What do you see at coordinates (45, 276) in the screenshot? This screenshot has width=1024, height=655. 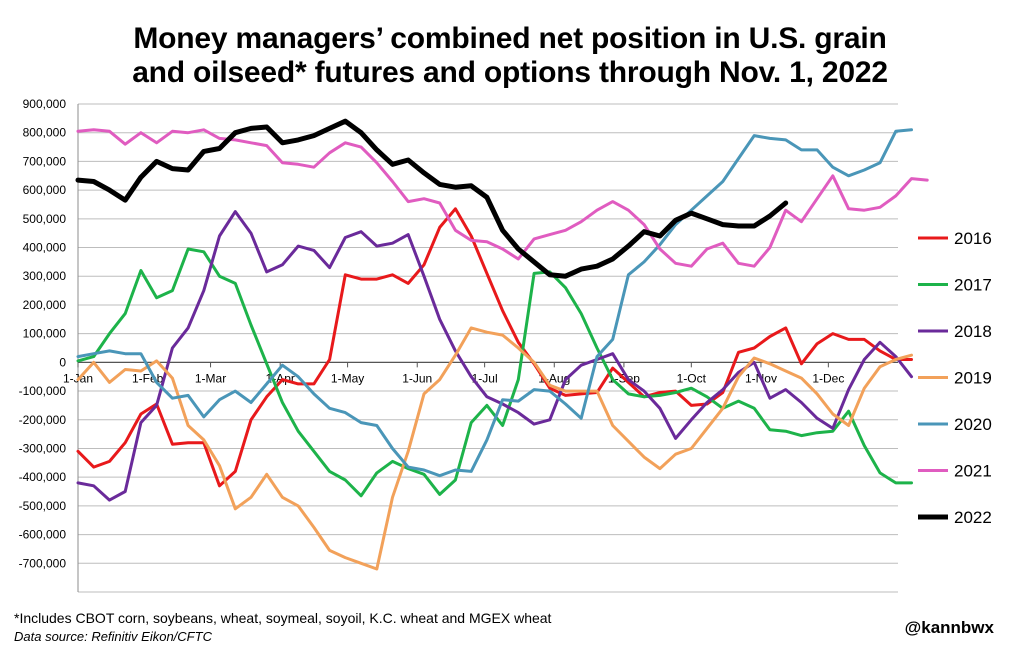 I see `y-tick-label: 300,000` at bounding box center [45, 276].